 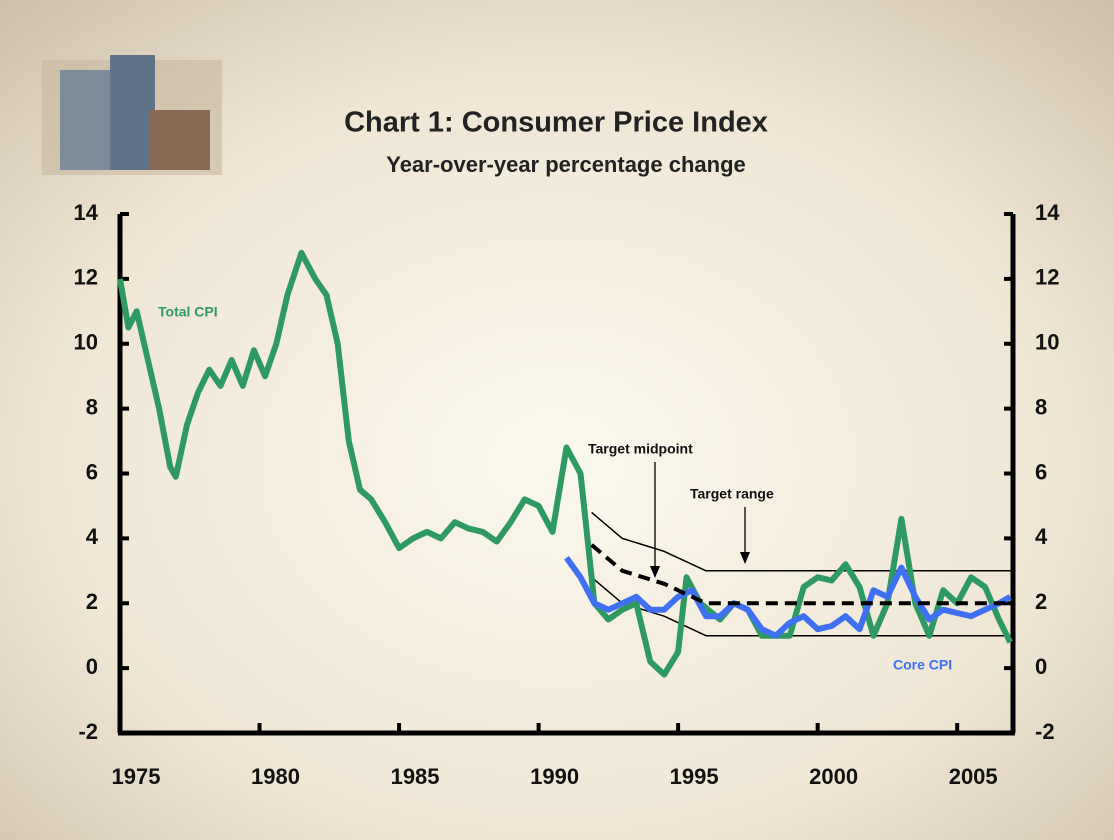 What do you see at coordinates (1041, 601) in the screenshot?
I see `y2-tick-label: 2` at bounding box center [1041, 601].